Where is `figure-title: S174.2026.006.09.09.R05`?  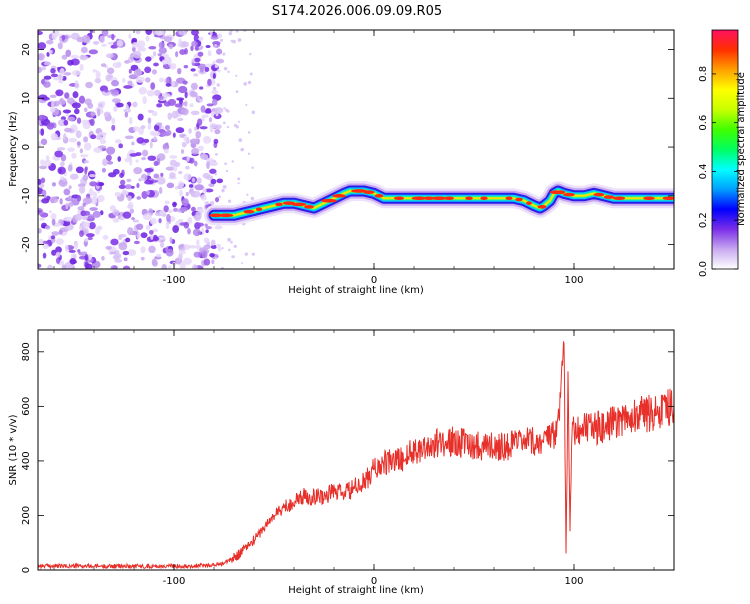 figure-title: S174.2026.006.09.09.R05 is located at coordinates (357, 11).